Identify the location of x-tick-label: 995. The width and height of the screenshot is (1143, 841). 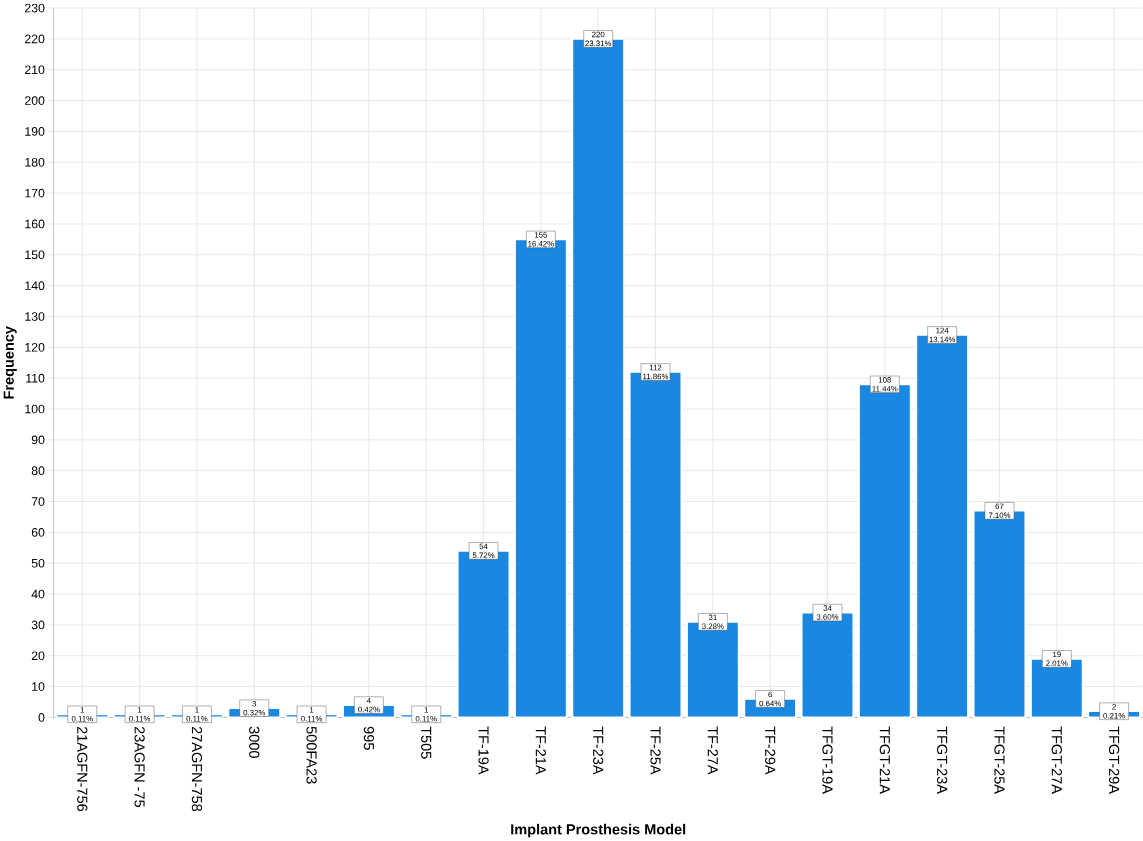
(369, 738).